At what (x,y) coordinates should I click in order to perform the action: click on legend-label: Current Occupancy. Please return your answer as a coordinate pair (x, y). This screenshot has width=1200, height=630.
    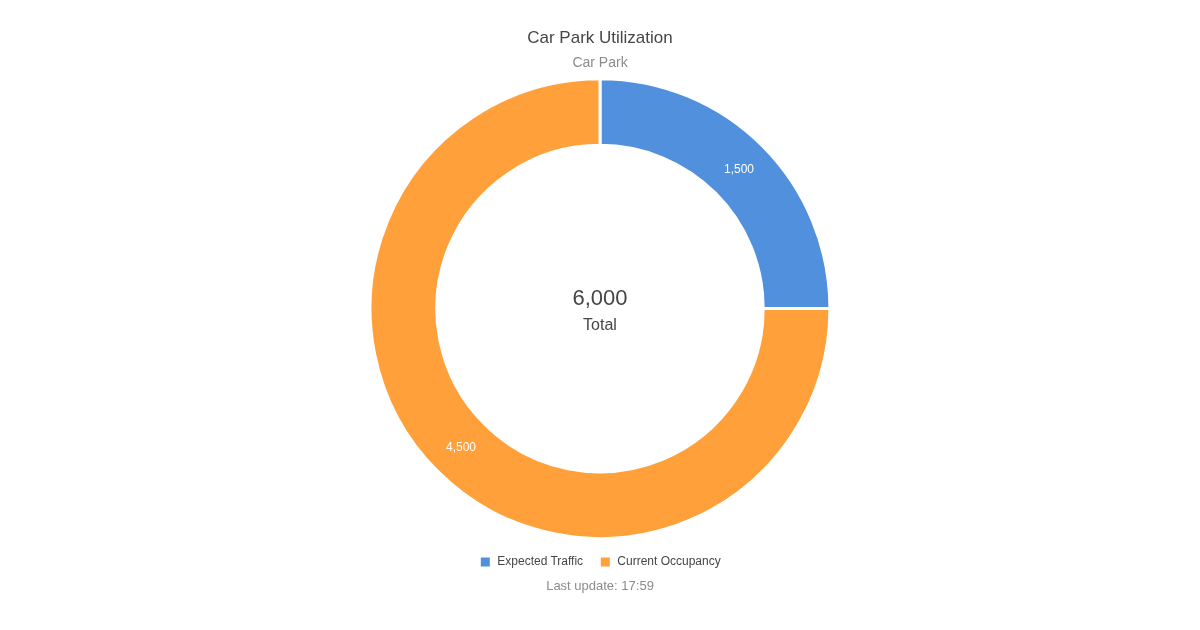
    Looking at the image, I should click on (669, 561).